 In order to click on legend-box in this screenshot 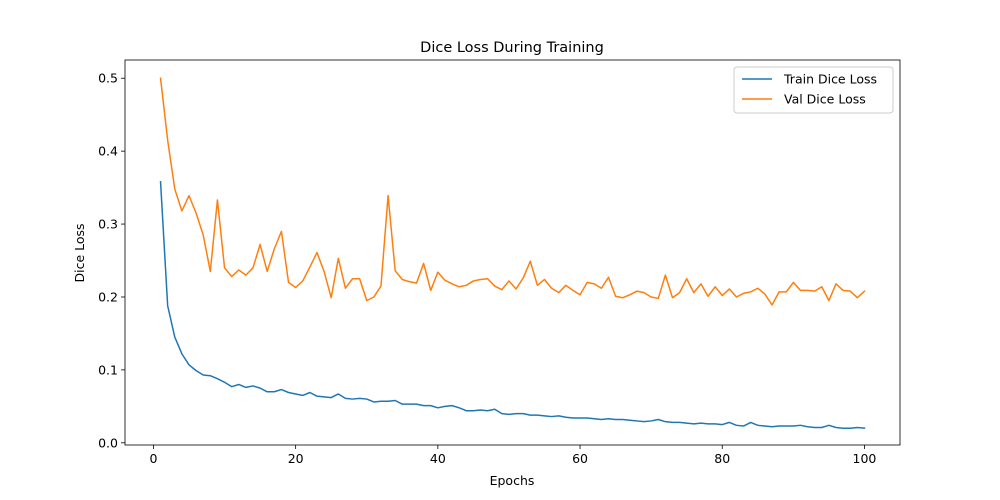, I will do `click(813, 90)`.